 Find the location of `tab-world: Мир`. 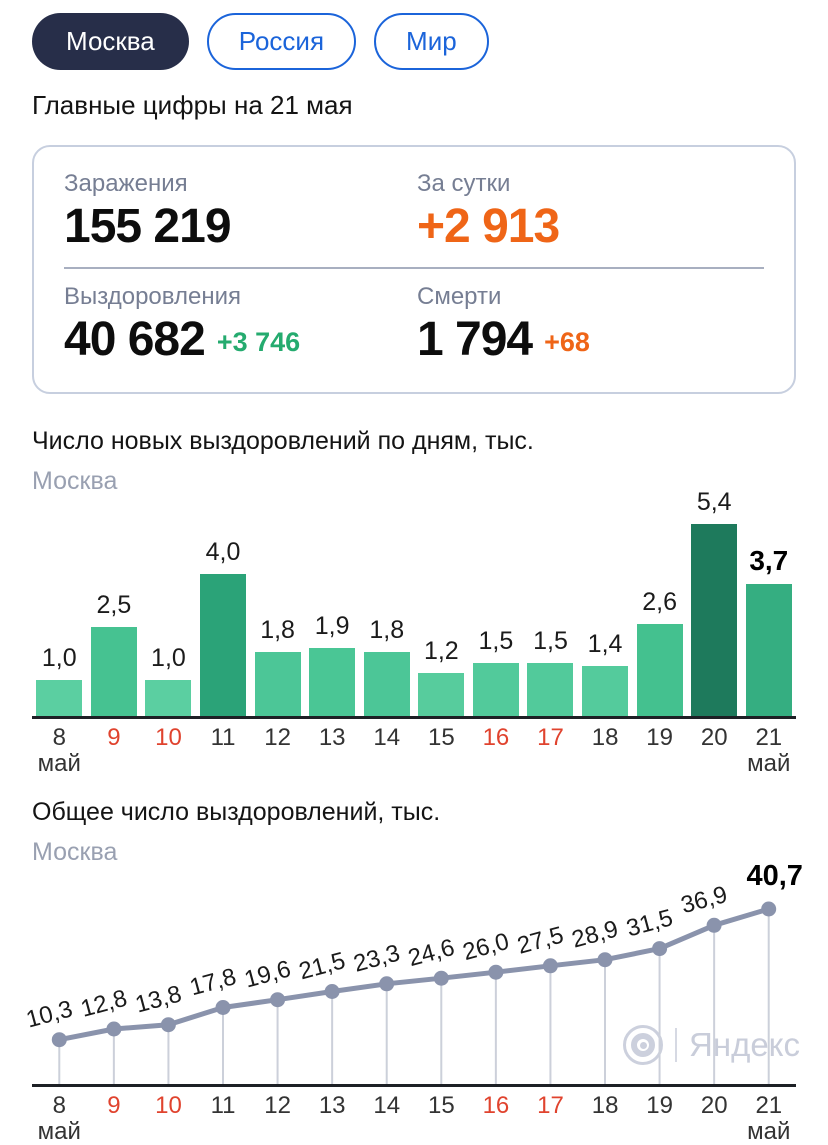

tab-world: Мир is located at coordinates (431, 41).